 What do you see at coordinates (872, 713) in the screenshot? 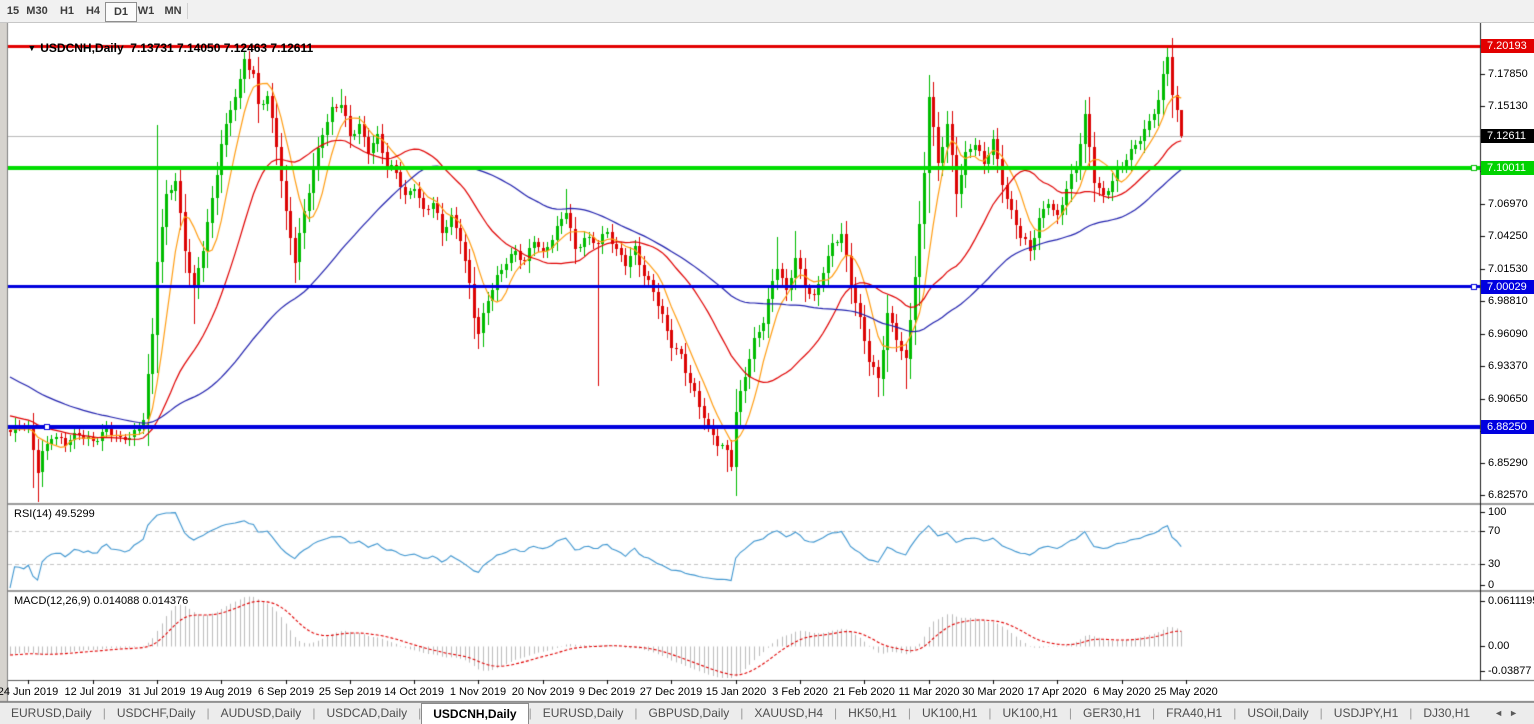
I see `chart-tab-hk50-h1: HK50,H1` at bounding box center [872, 713].